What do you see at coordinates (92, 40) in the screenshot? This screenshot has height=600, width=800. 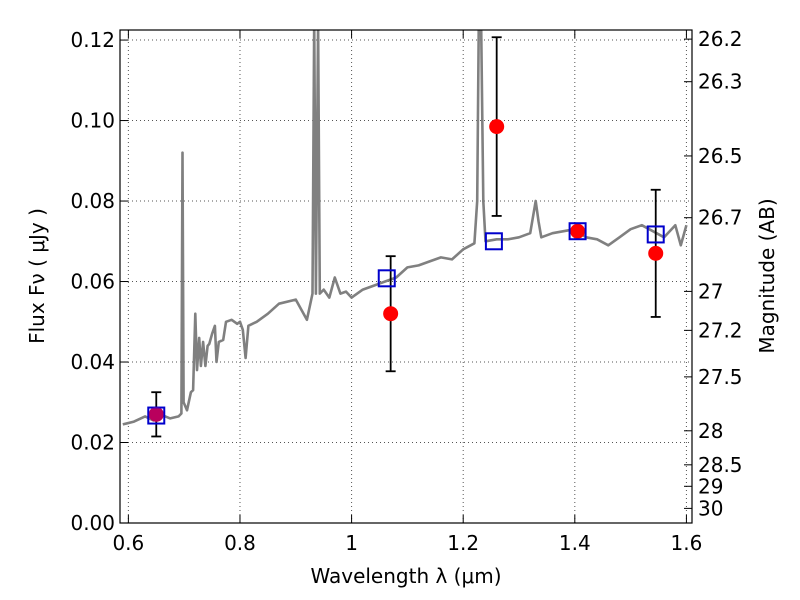 I see `y-tick-label: 0.12` at bounding box center [92, 40].